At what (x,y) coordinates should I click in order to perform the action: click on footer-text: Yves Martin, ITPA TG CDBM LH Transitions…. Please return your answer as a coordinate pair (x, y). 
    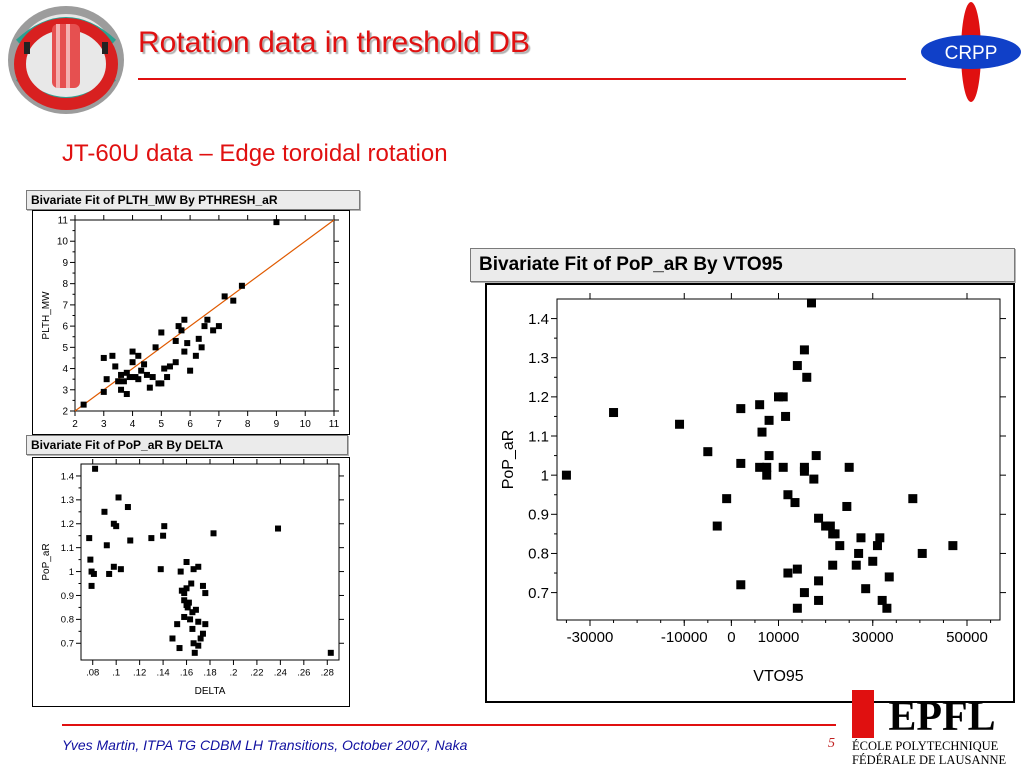
    Looking at the image, I should click on (265, 745).